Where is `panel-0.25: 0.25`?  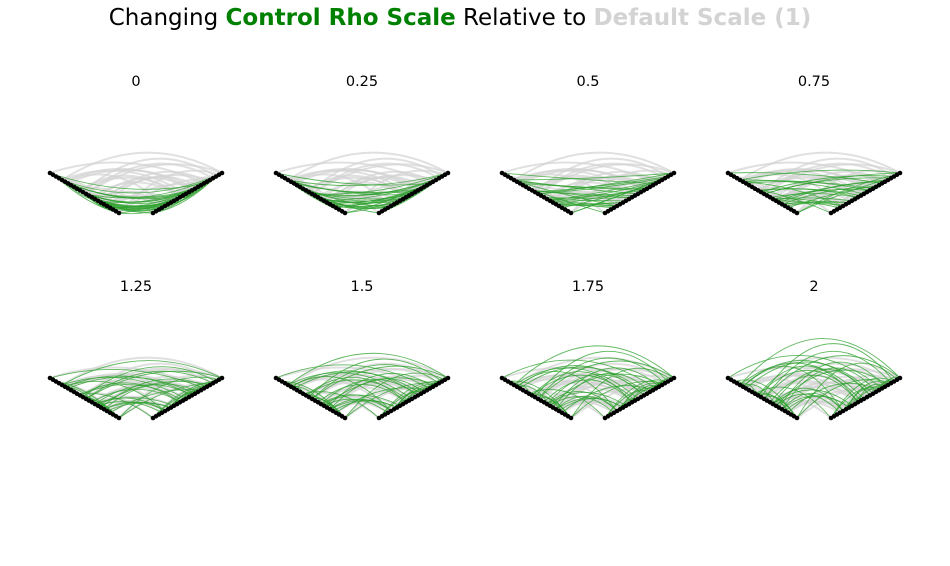 panel-0.25: 0.25 is located at coordinates (362, 145).